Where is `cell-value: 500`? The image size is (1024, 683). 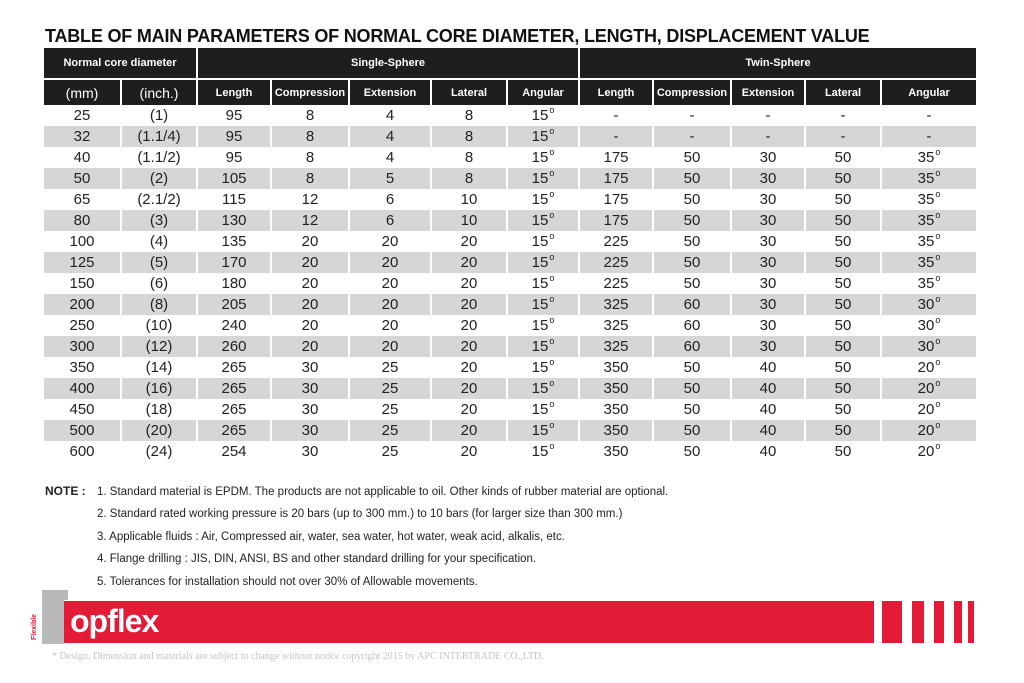
cell-value: 500 is located at coordinates (82, 430).